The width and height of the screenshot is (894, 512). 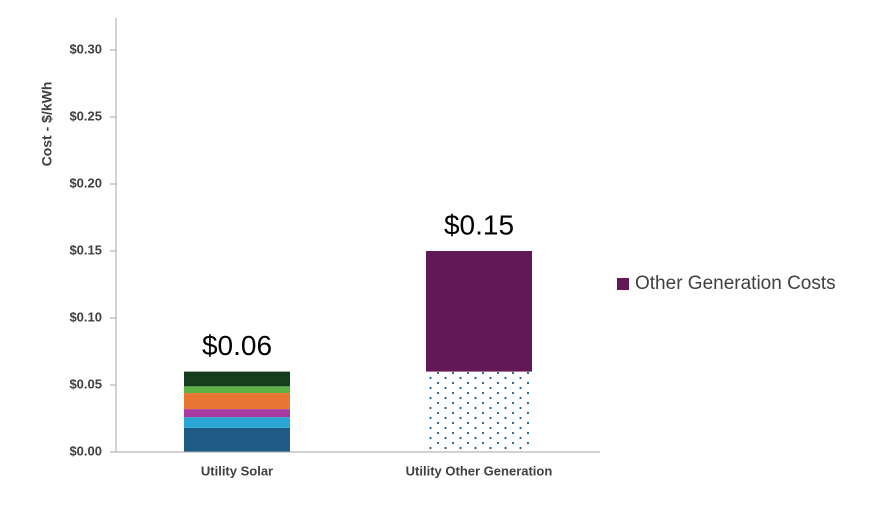 What do you see at coordinates (358, 285) in the screenshot?
I see `total-labels: $0.06 $0.15` at bounding box center [358, 285].